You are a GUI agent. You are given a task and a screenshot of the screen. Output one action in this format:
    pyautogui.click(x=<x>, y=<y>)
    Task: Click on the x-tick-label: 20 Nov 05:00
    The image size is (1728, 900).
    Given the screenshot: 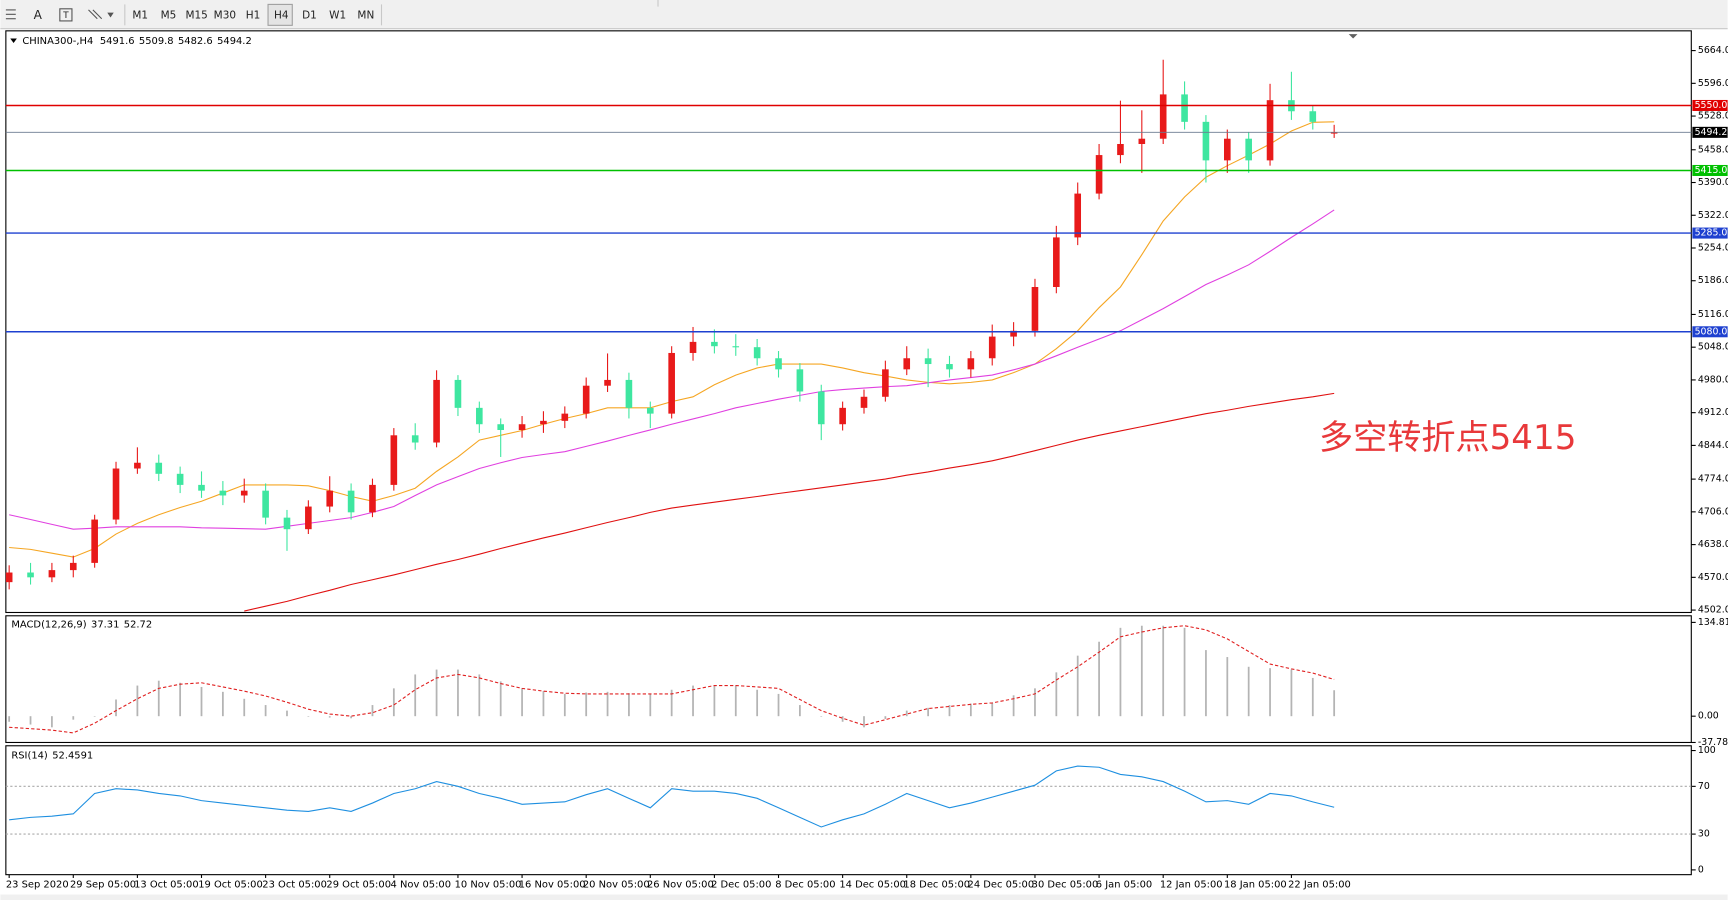 What is the action you would take?
    pyautogui.click(x=616, y=885)
    